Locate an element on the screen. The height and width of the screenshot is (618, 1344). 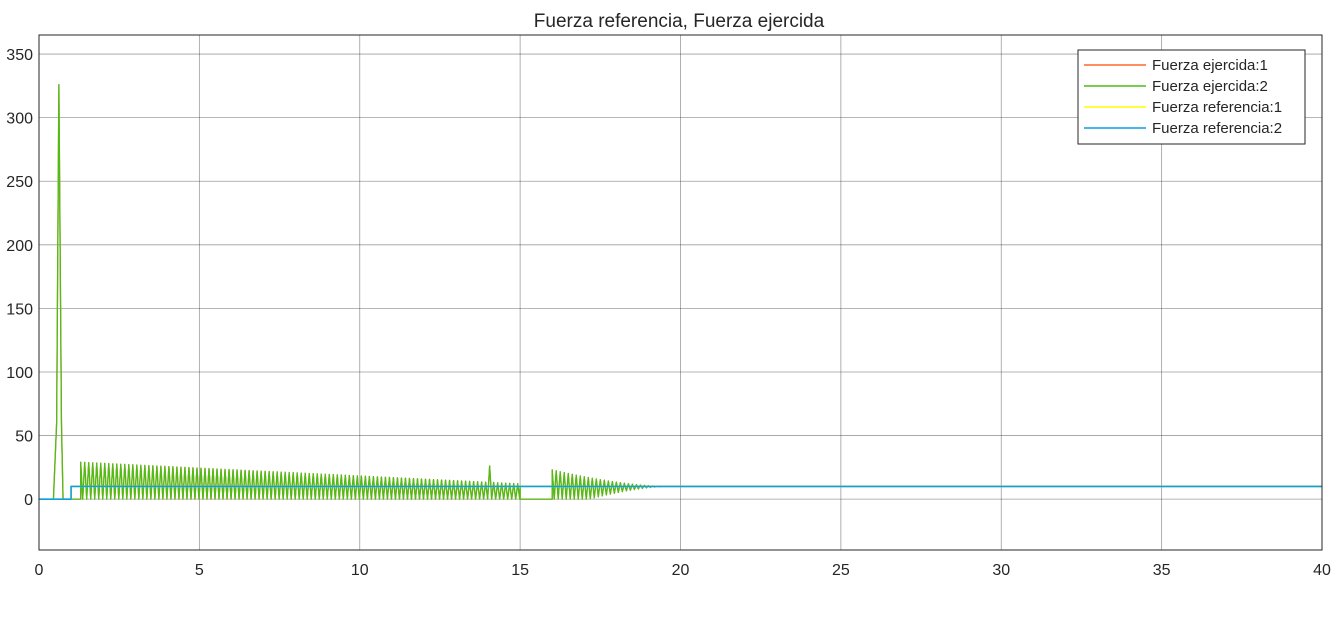
x-tick-label: 10 is located at coordinates (360, 570).